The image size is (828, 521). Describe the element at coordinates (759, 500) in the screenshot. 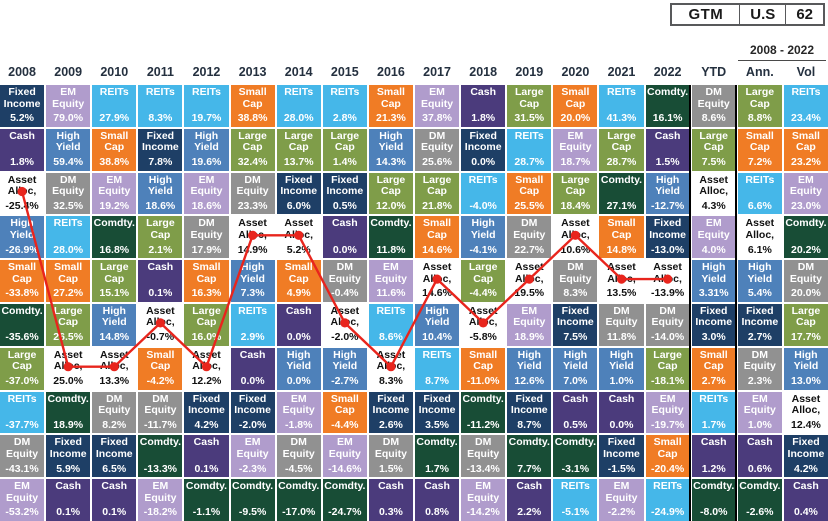

I see `quilt-cell: Comdty. -2.6%` at that location.